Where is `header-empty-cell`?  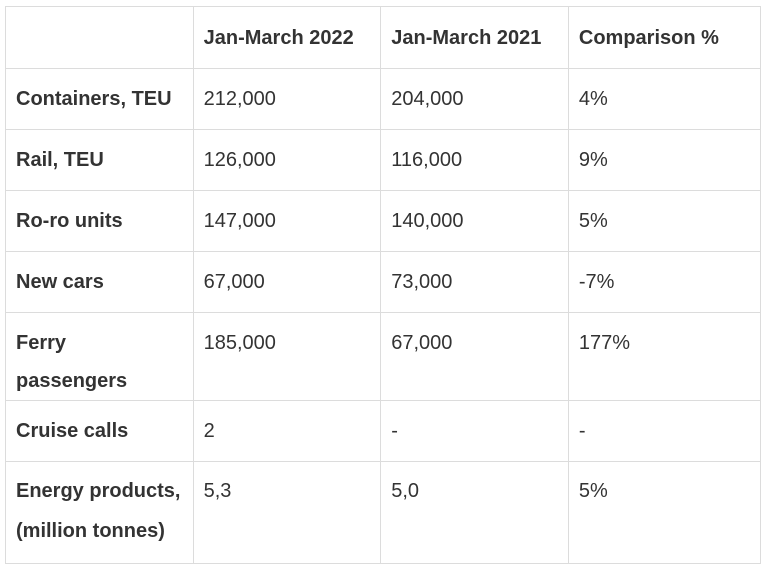
header-empty-cell is located at coordinates (99, 37).